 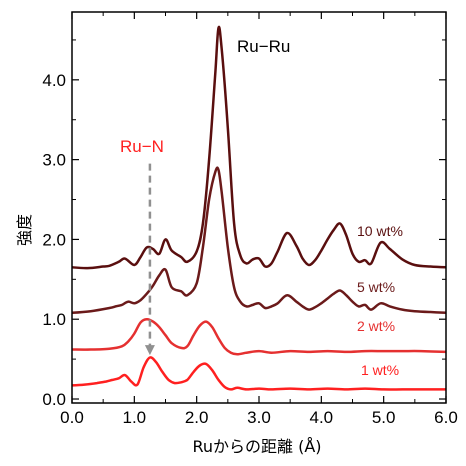 What do you see at coordinates (380, 231) in the screenshot?
I see `series-label-10wt: 10 wt%` at bounding box center [380, 231].